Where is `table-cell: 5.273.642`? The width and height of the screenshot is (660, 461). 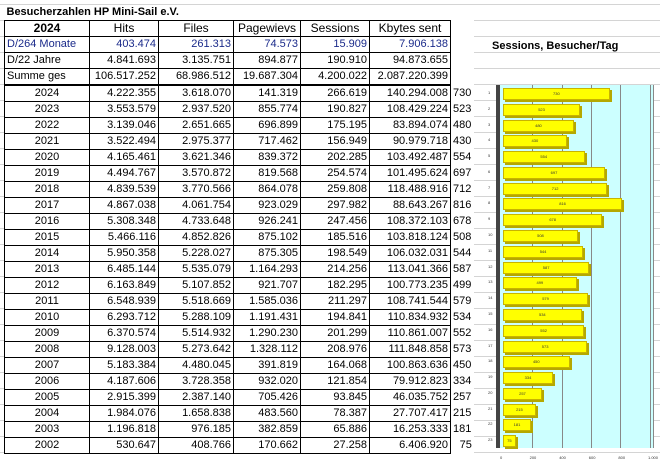 table-cell: 5.273.642 is located at coordinates (196, 349).